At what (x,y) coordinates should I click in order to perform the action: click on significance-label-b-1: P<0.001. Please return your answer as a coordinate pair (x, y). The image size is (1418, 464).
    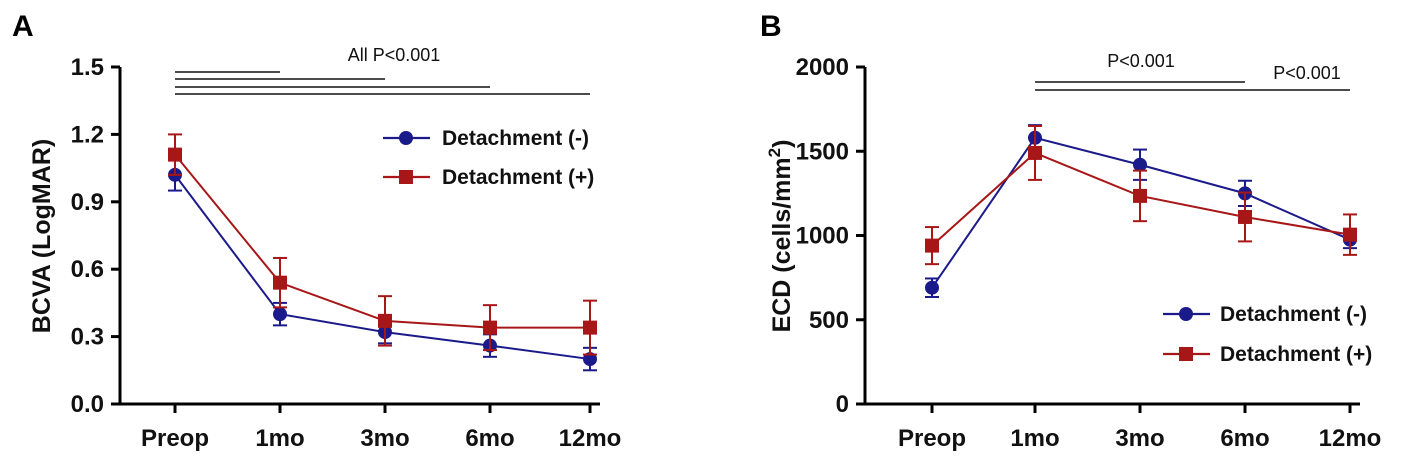
    Looking at the image, I should click on (1141, 61).